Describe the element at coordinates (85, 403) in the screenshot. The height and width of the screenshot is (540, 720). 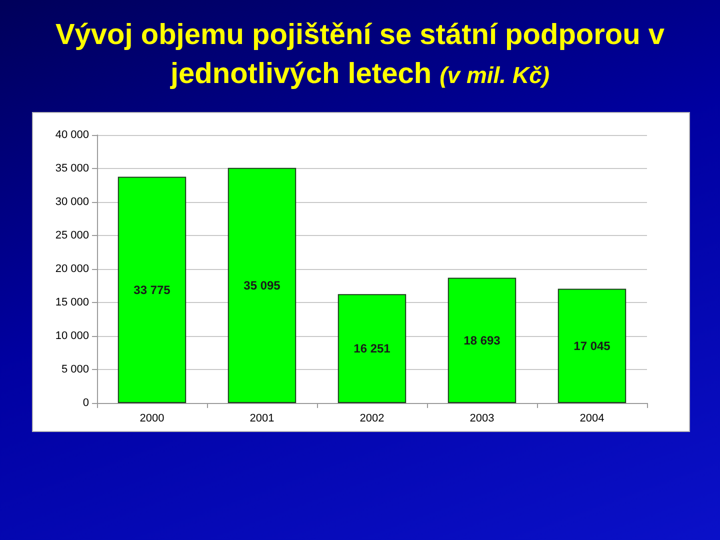
I see `y-tick-label: 0` at that location.